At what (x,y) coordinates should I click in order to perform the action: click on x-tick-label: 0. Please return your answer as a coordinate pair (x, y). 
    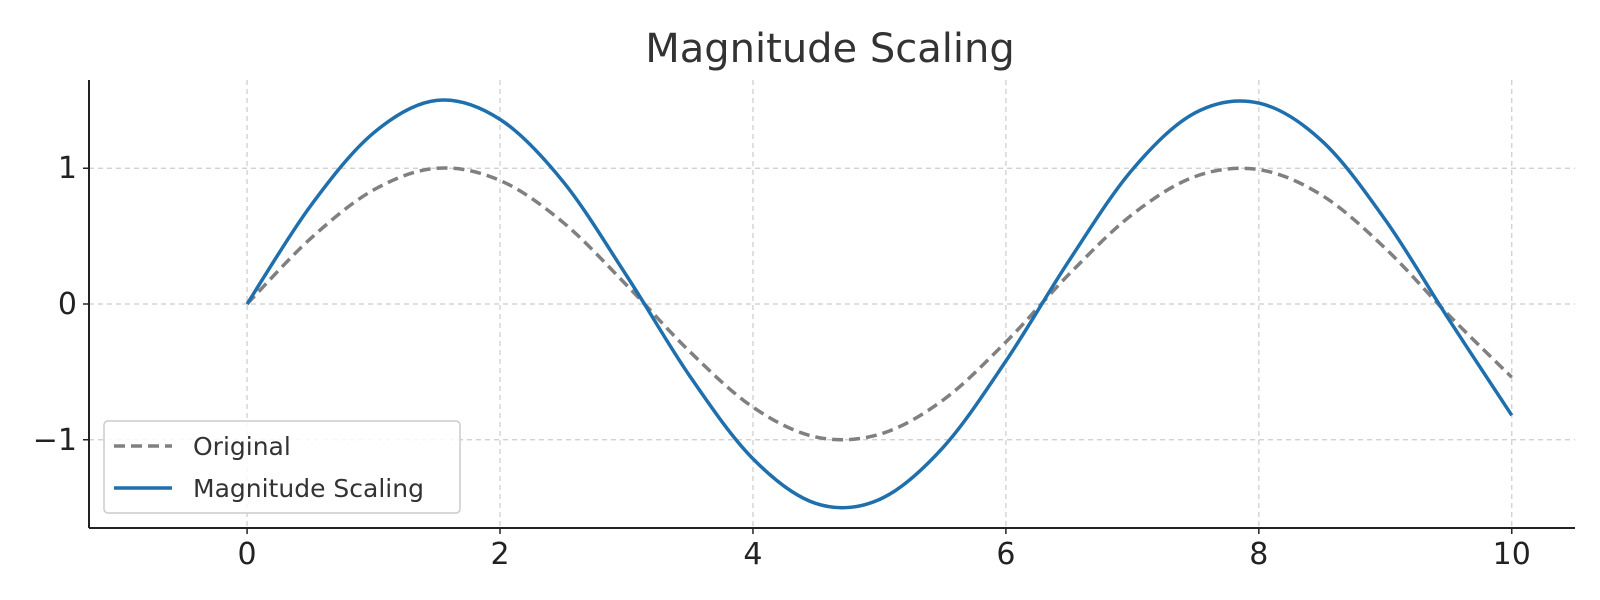
    Looking at the image, I should click on (247, 554).